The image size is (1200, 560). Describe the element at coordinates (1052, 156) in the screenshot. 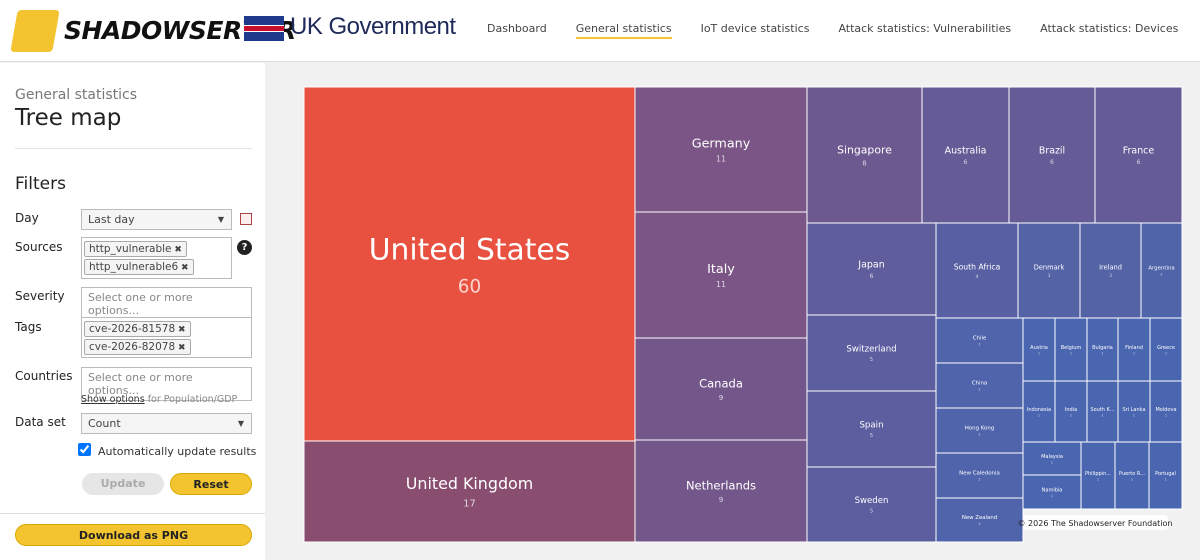

I see `cell-text: Brazil 6` at that location.